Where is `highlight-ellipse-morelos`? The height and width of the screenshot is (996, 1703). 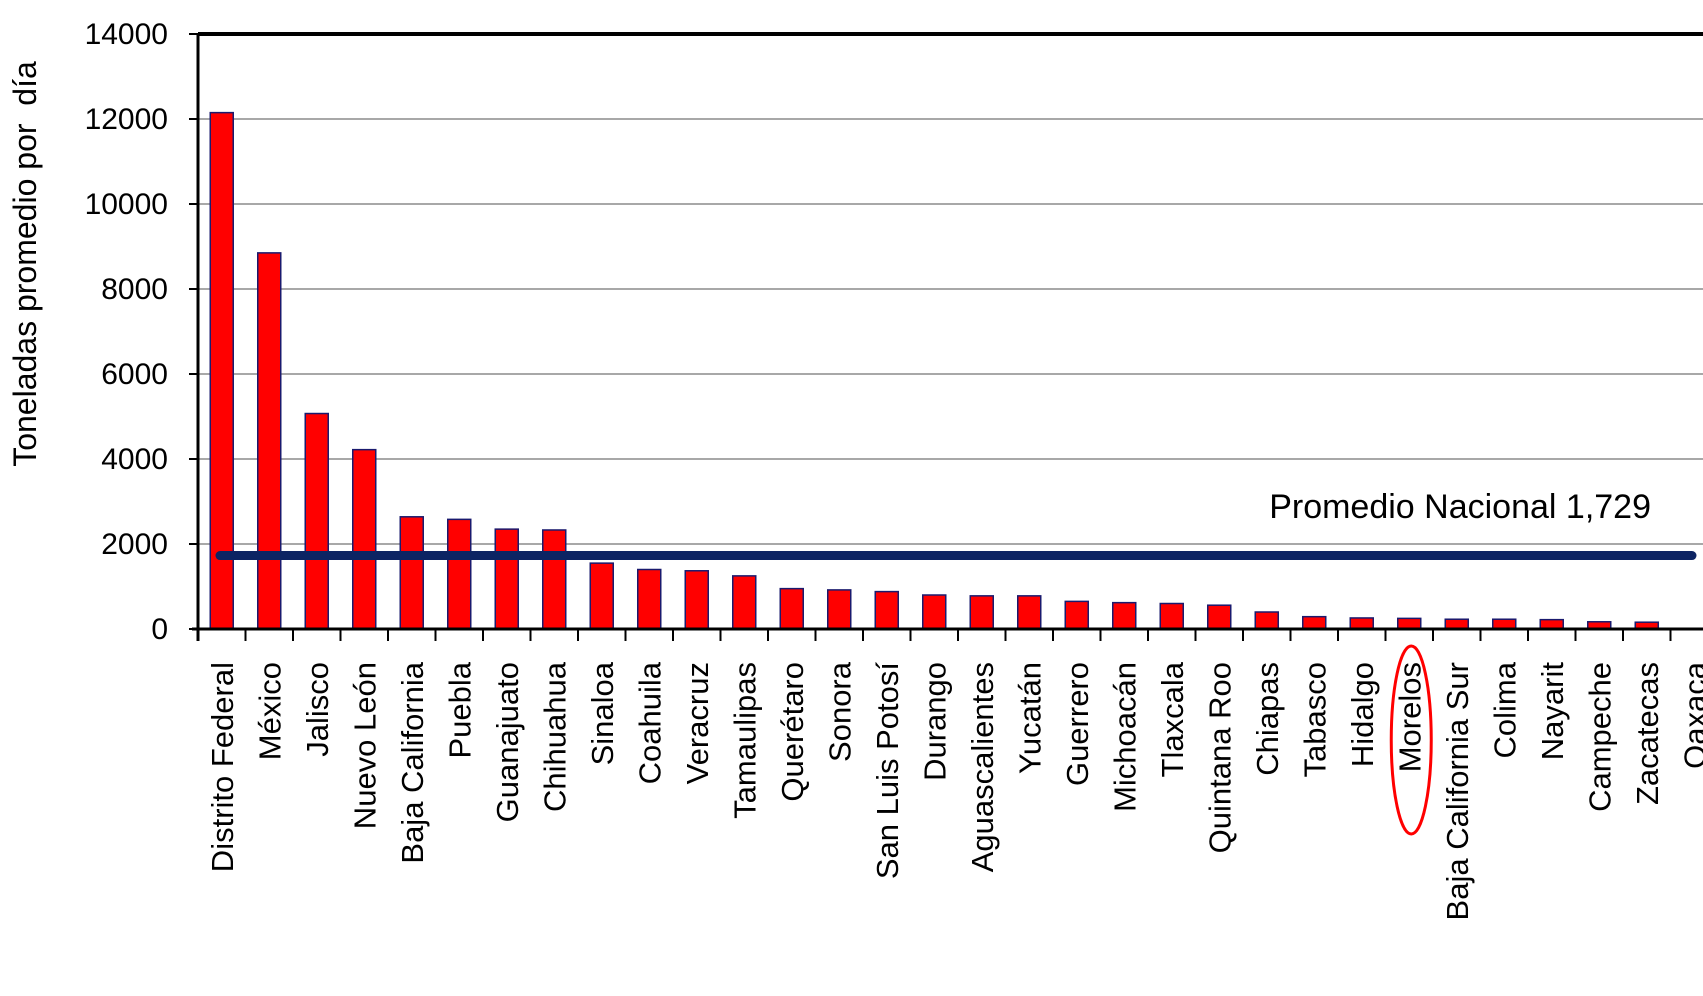 highlight-ellipse-morelos is located at coordinates (1411, 740).